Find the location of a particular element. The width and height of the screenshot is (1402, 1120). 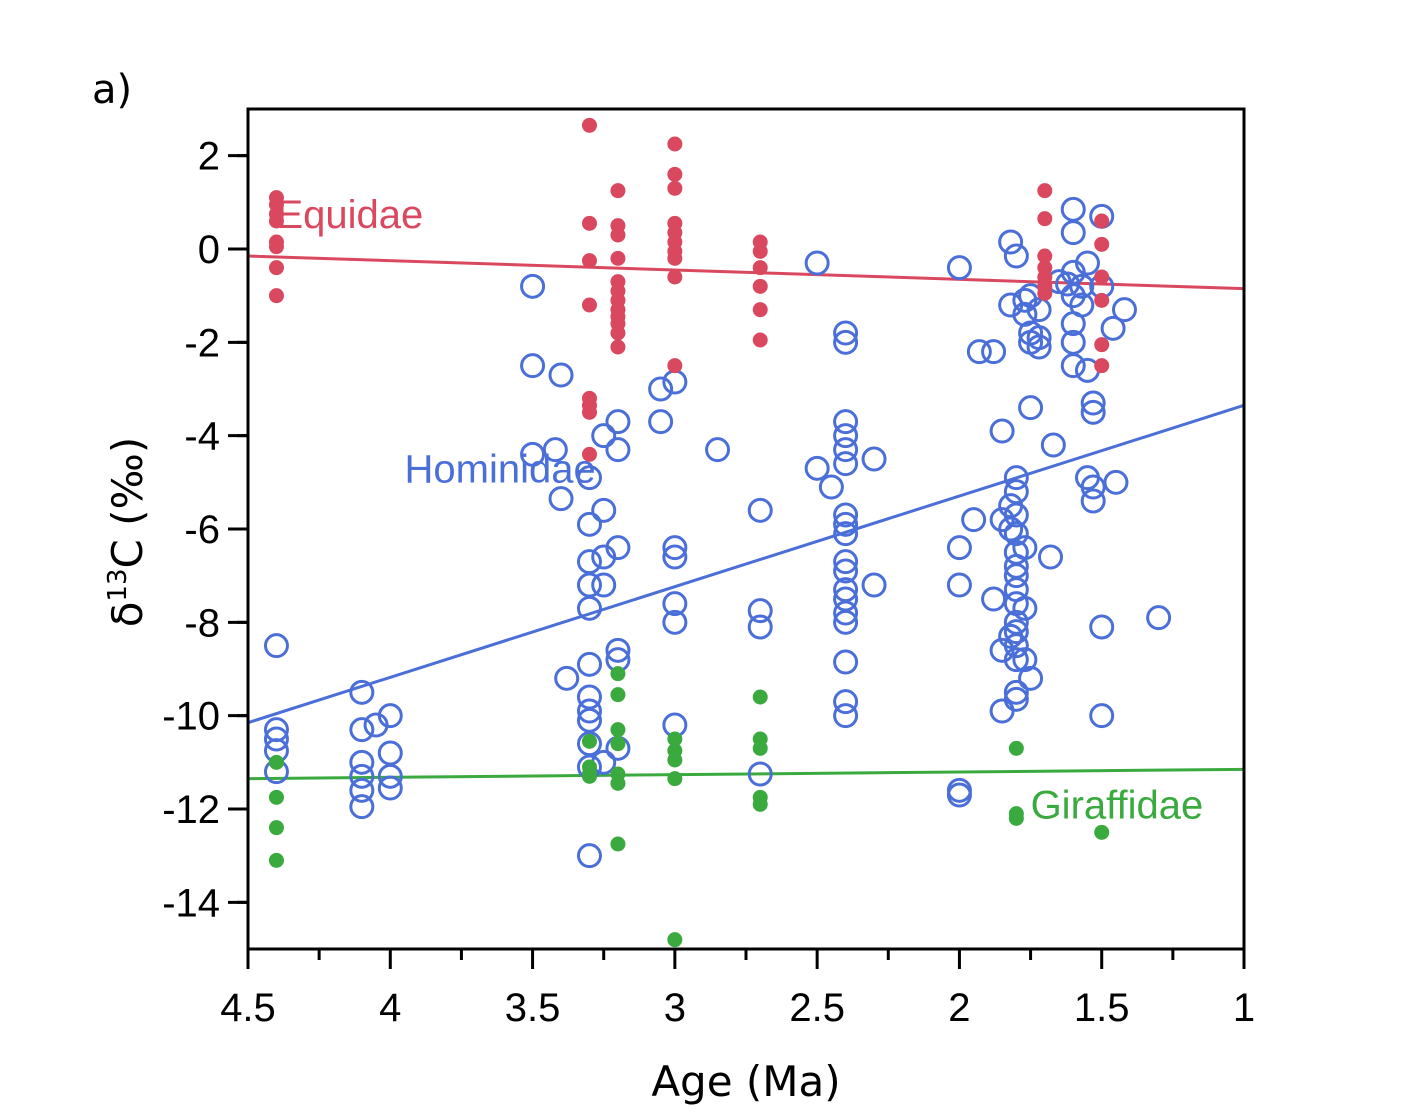

panel-label: a) is located at coordinates (112, 90).